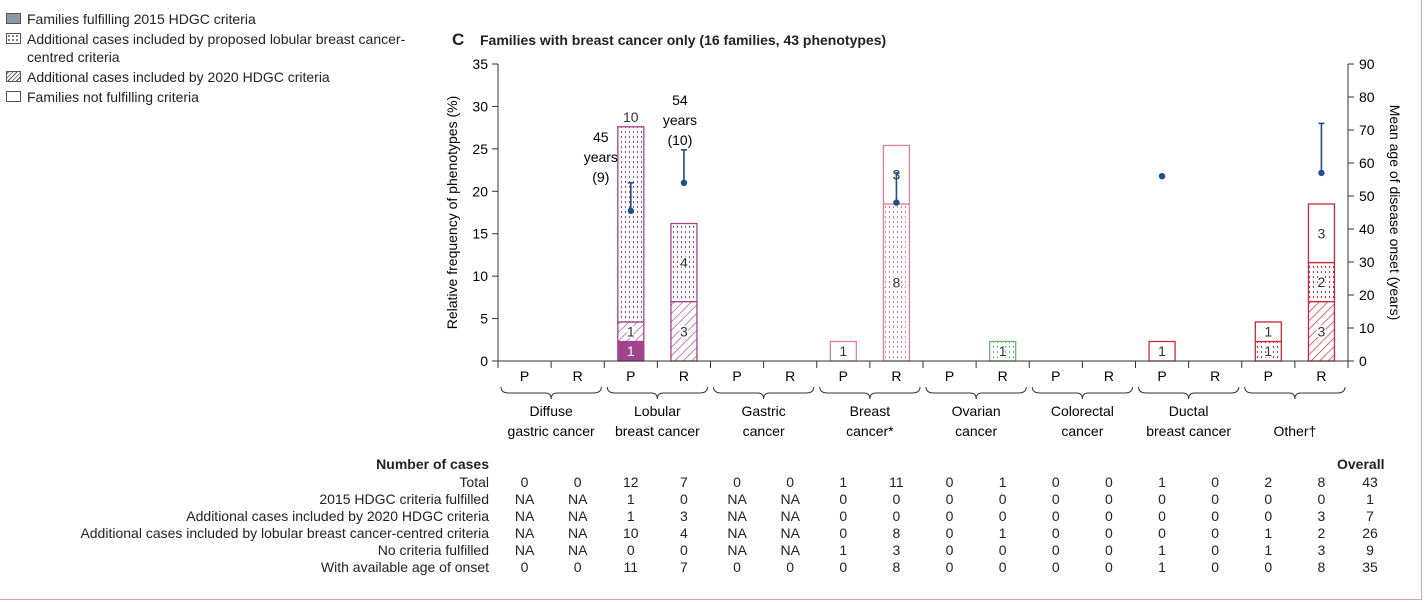 This screenshot has height=602, width=1424. What do you see at coordinates (684, 263) in the screenshot?
I see `bar-count-label: 4` at bounding box center [684, 263].